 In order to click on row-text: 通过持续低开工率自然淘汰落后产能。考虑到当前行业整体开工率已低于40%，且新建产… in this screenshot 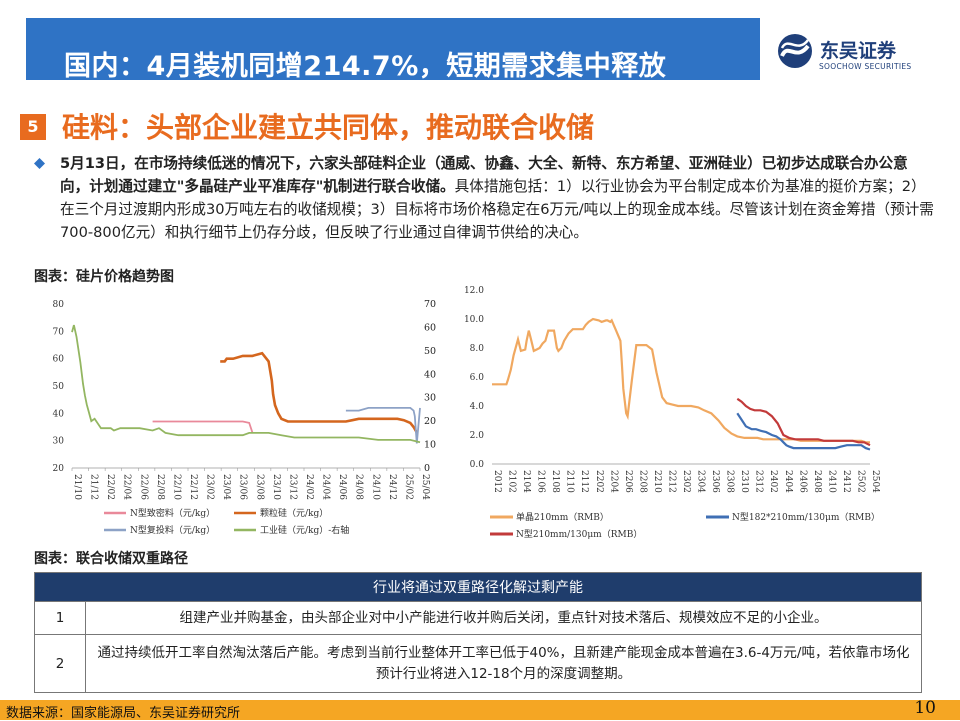, I will do `click(503, 663)`.